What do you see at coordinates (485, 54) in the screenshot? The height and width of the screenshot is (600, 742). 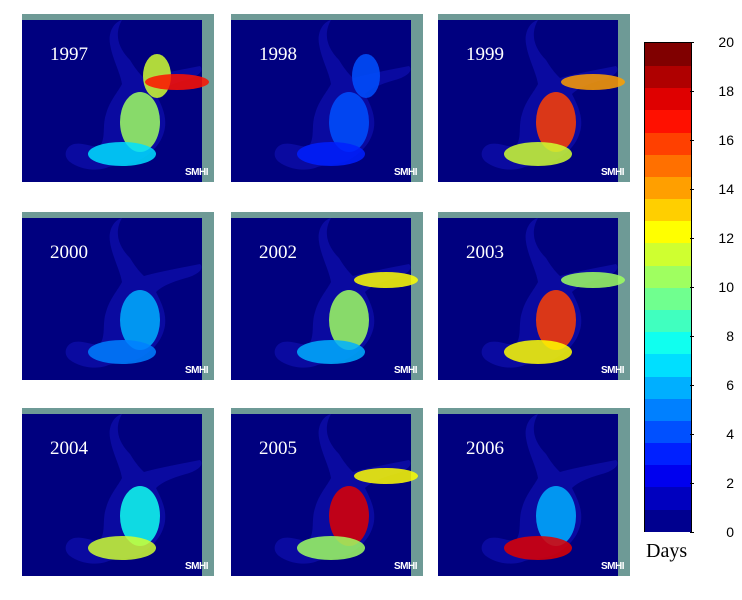 I see `year-label: 1999` at bounding box center [485, 54].